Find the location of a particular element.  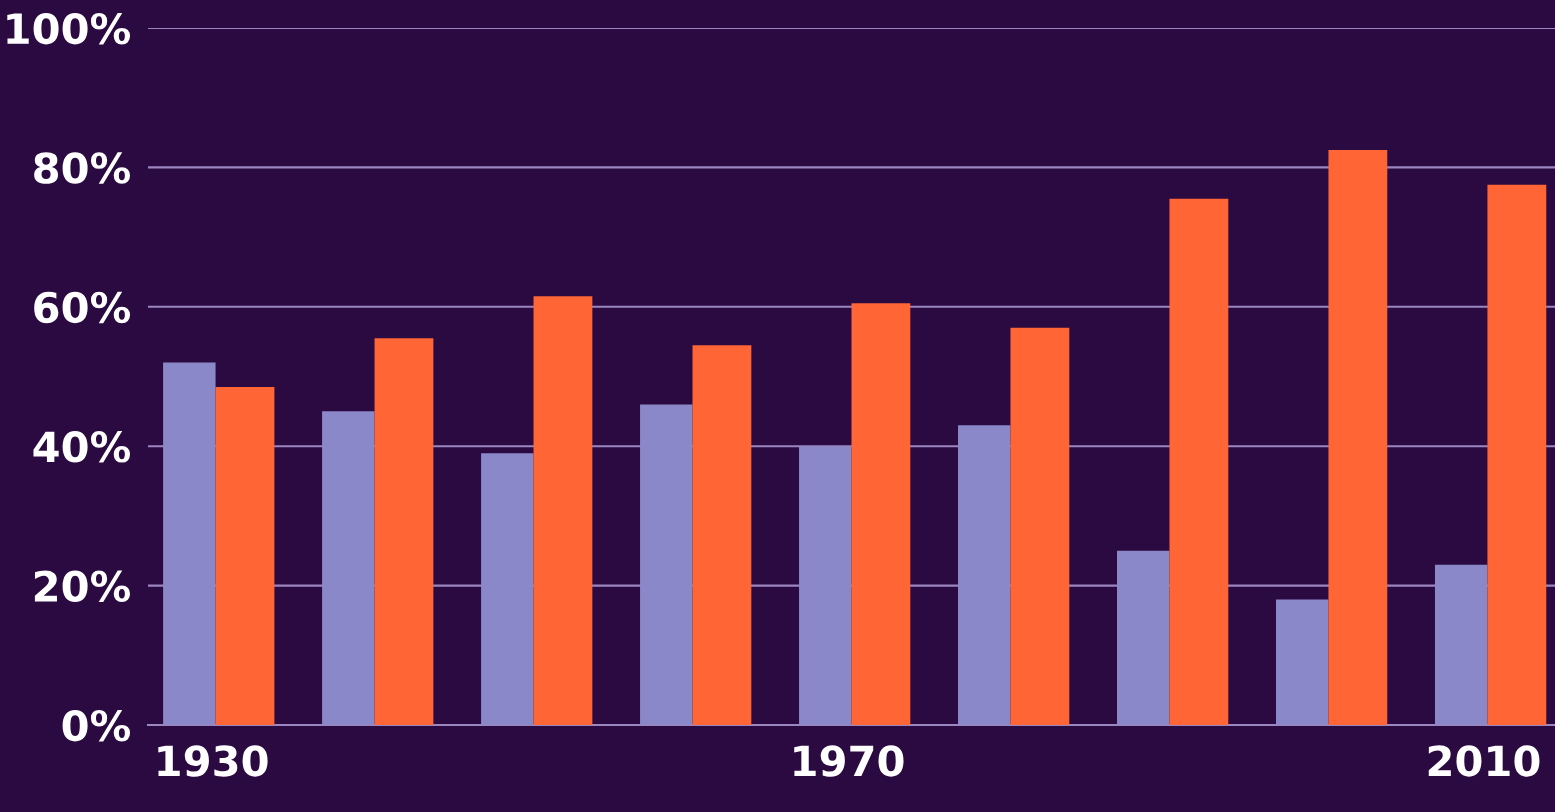

y-tick-label: 100% is located at coordinates (69, 28).